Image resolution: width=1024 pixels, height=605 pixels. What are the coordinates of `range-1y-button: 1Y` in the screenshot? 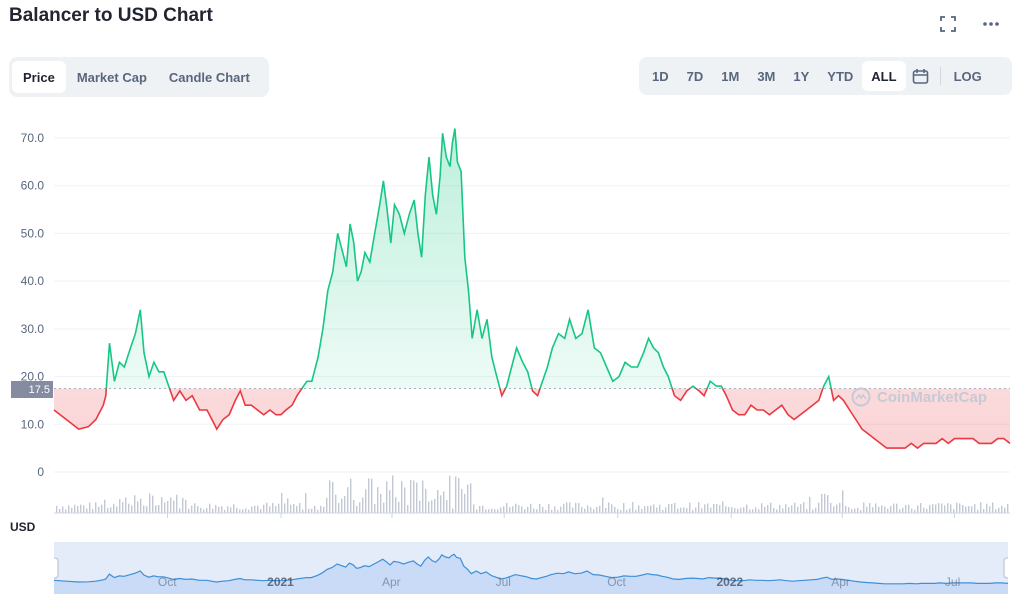 It's located at (801, 76).